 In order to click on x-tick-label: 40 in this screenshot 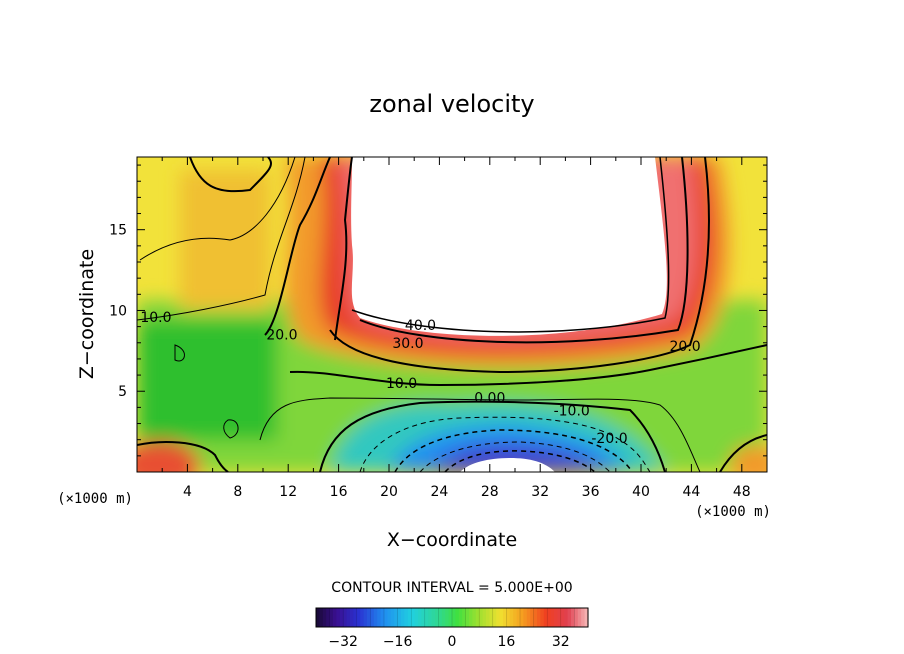, I will do `click(641, 492)`.